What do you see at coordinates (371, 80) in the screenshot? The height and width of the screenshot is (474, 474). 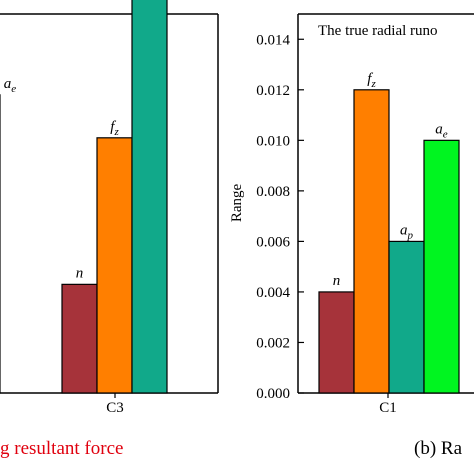 I see `panel-b-bar-label-fz: fz` at bounding box center [371, 80].